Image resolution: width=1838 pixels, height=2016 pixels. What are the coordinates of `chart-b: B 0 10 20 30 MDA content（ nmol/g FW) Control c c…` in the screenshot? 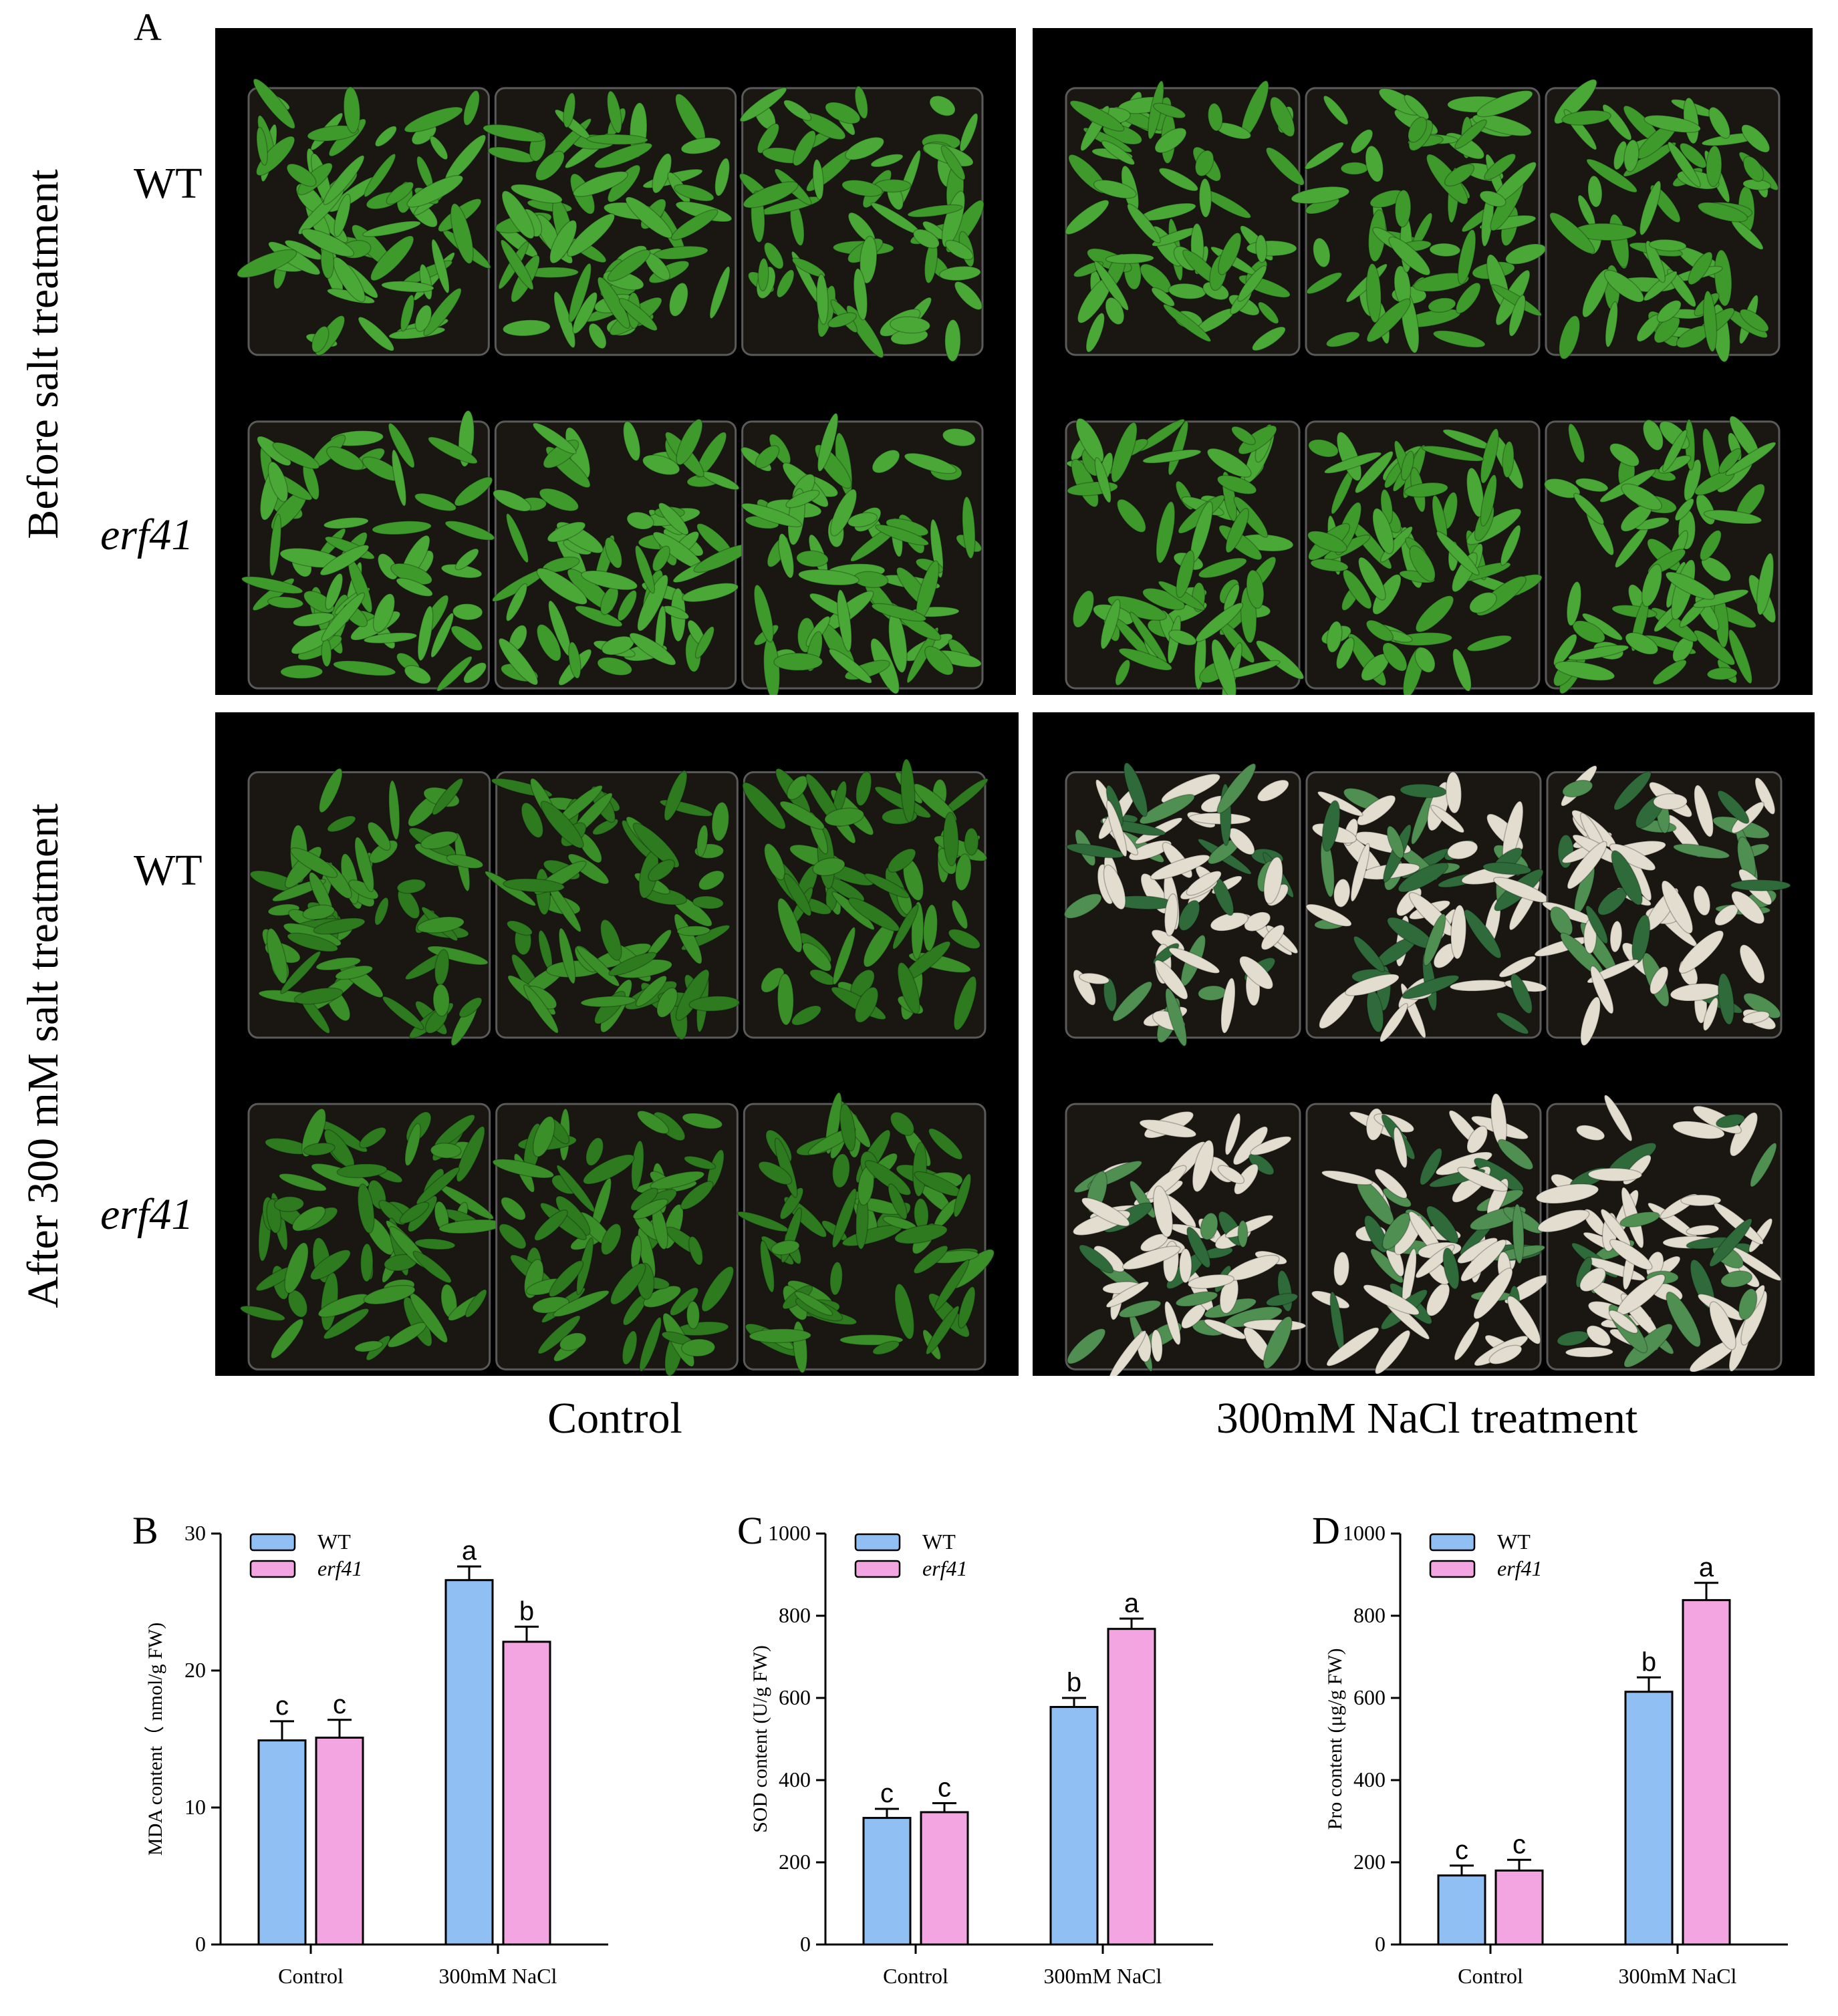 It's located at (388, 1757).